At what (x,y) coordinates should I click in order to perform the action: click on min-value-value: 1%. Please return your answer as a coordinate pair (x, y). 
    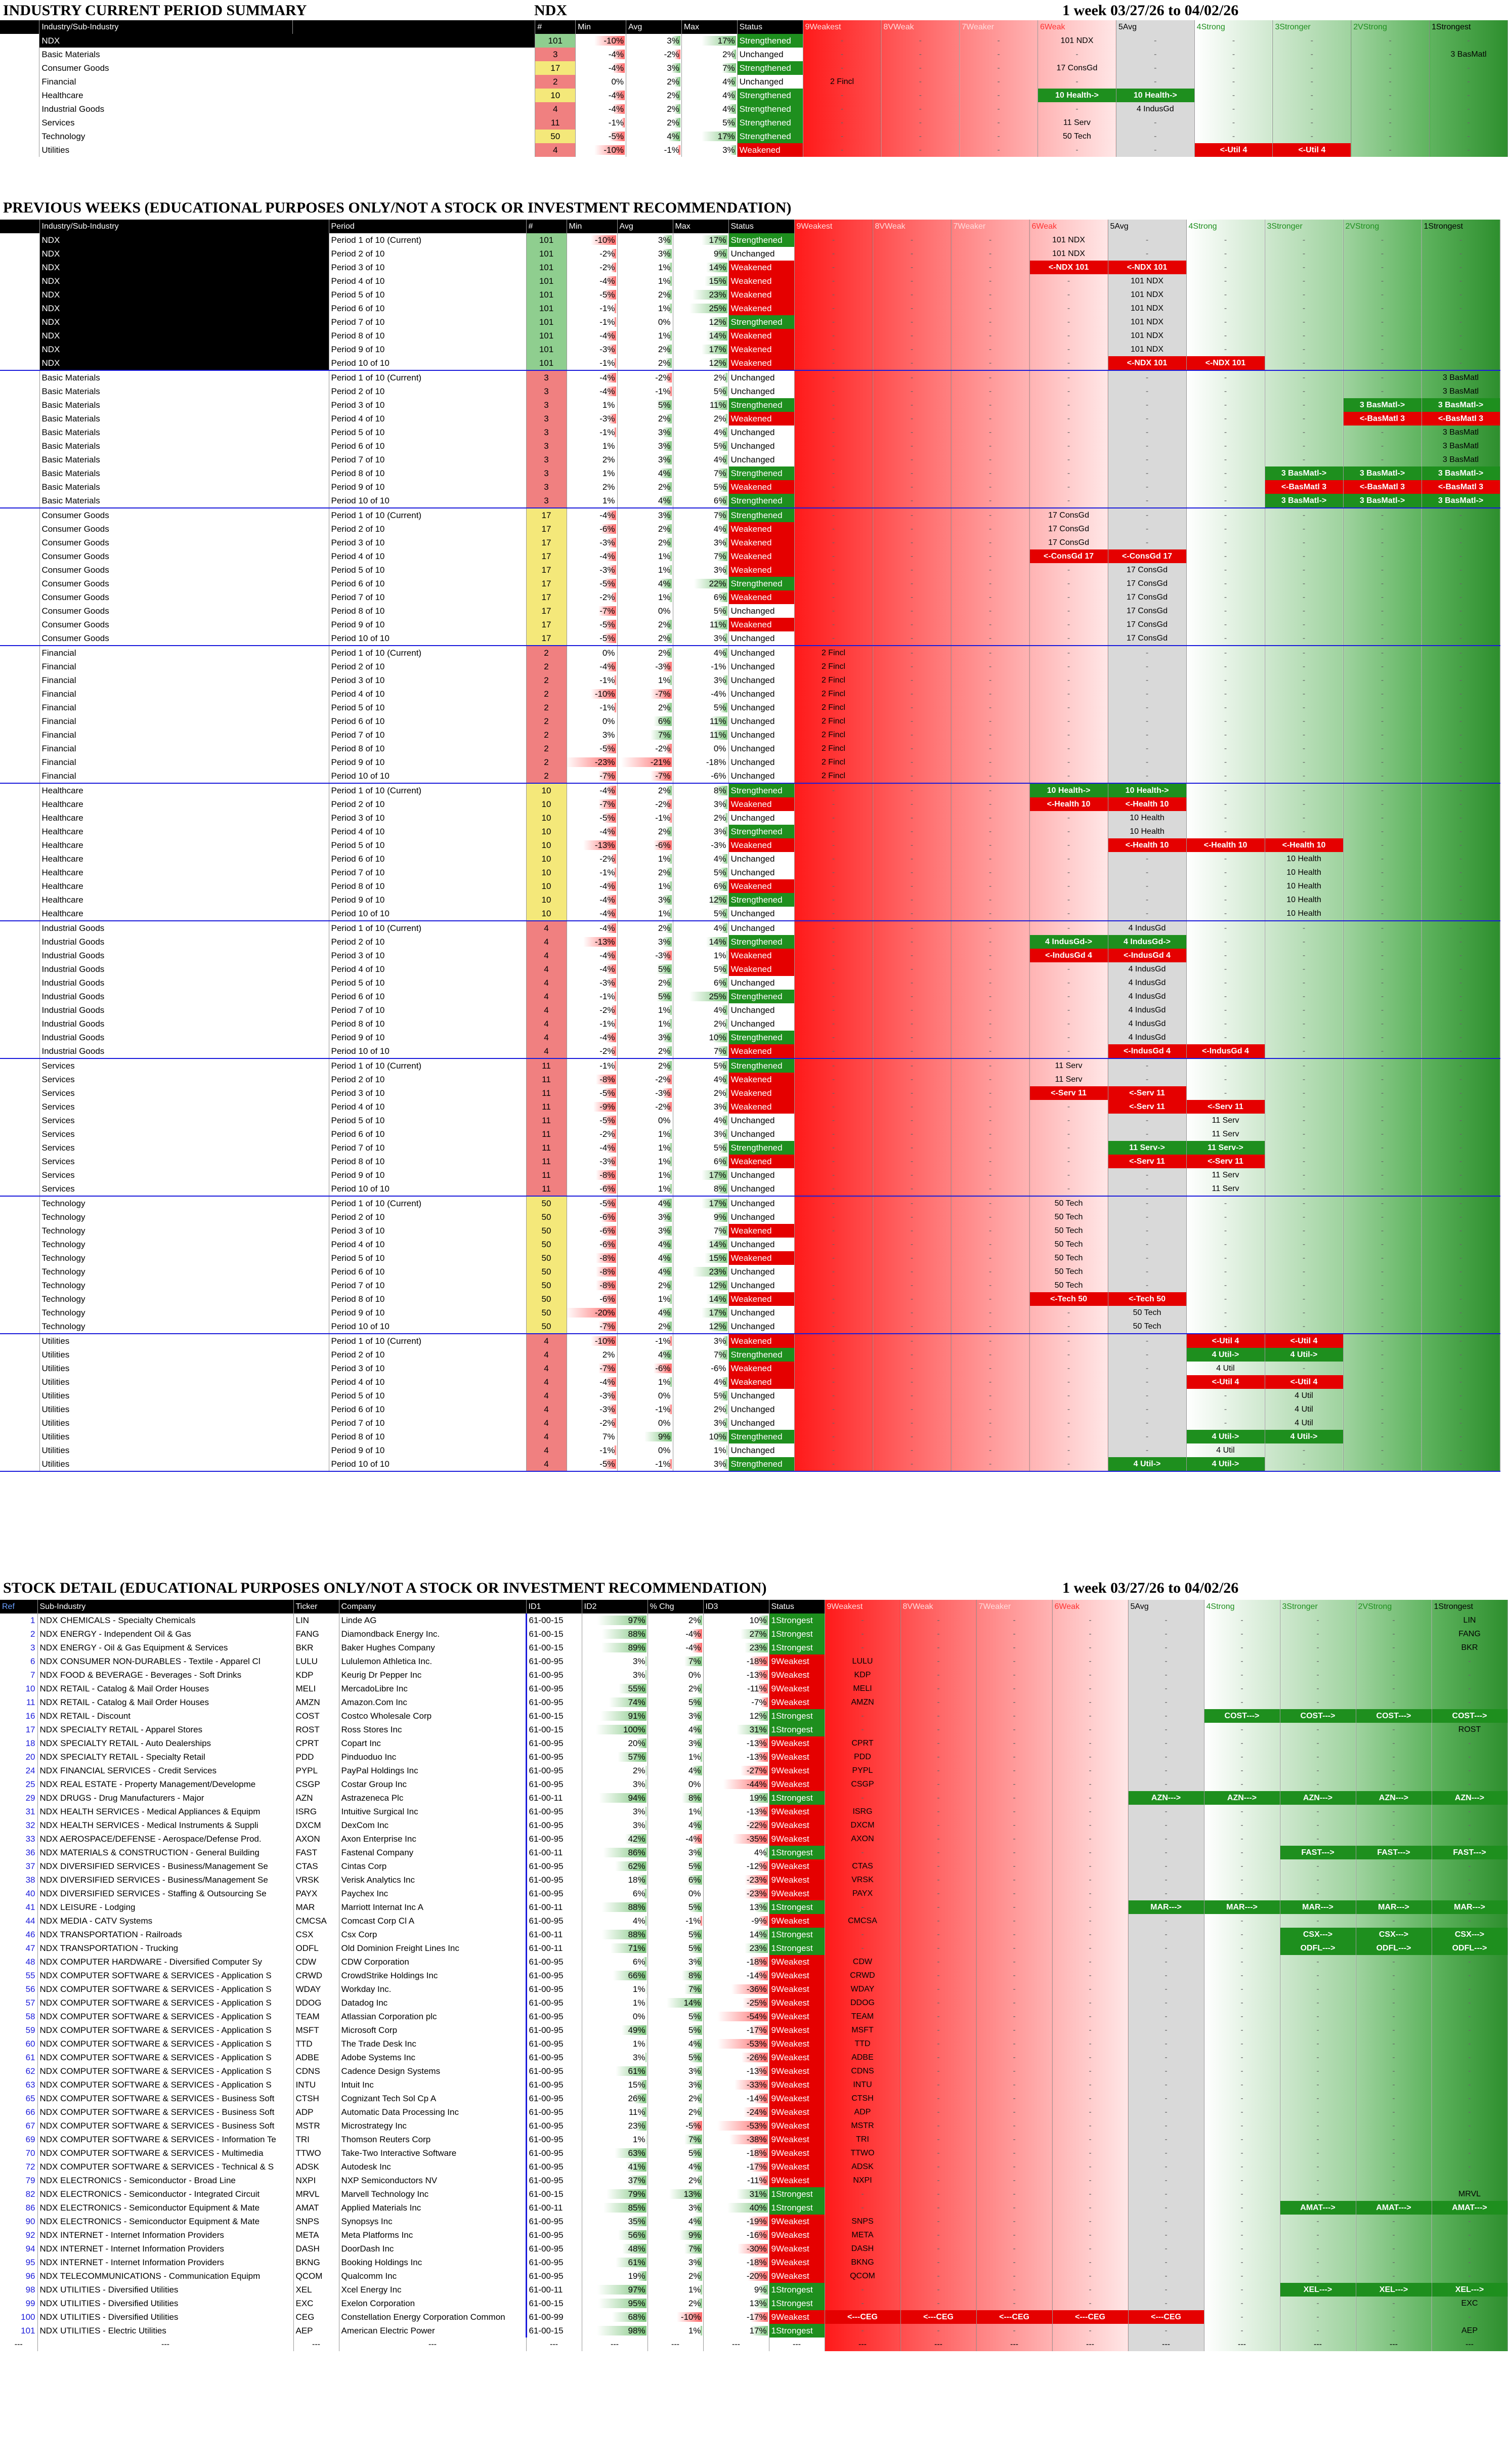
    Looking at the image, I should click on (608, 500).